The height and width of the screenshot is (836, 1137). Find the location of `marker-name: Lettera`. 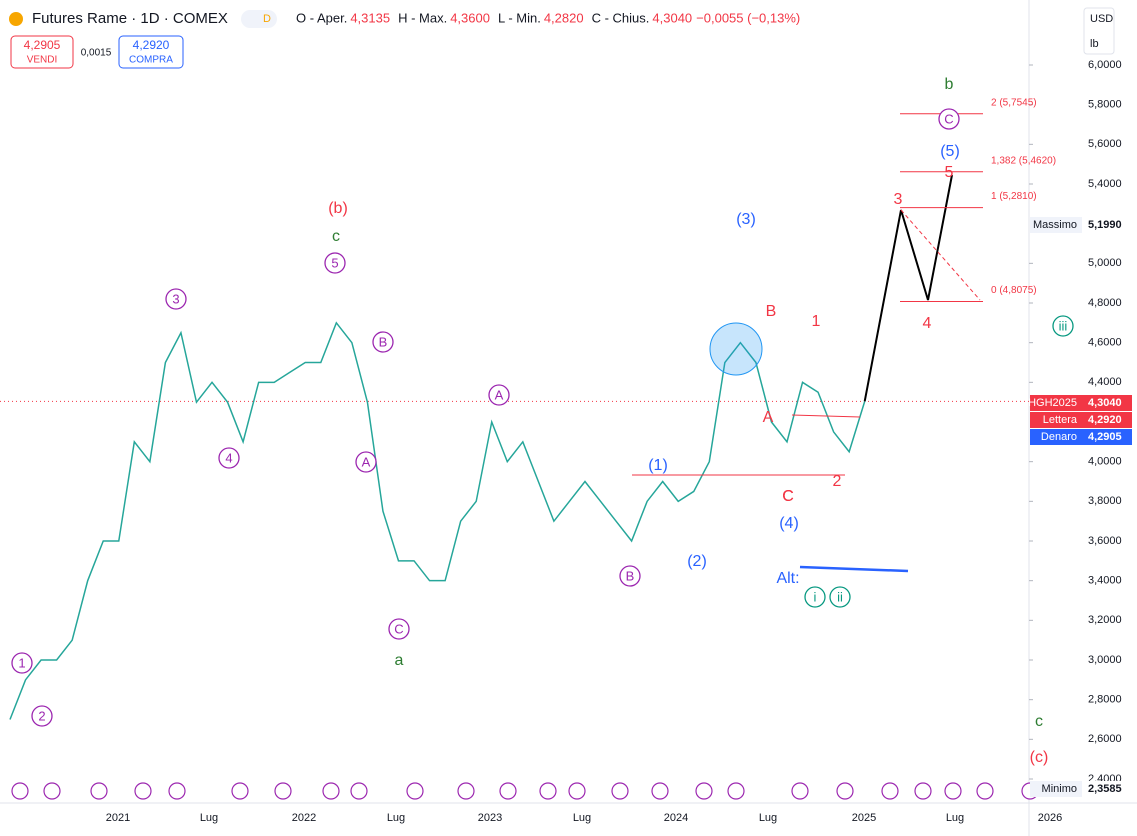

marker-name: Lettera is located at coordinates (1060, 420).